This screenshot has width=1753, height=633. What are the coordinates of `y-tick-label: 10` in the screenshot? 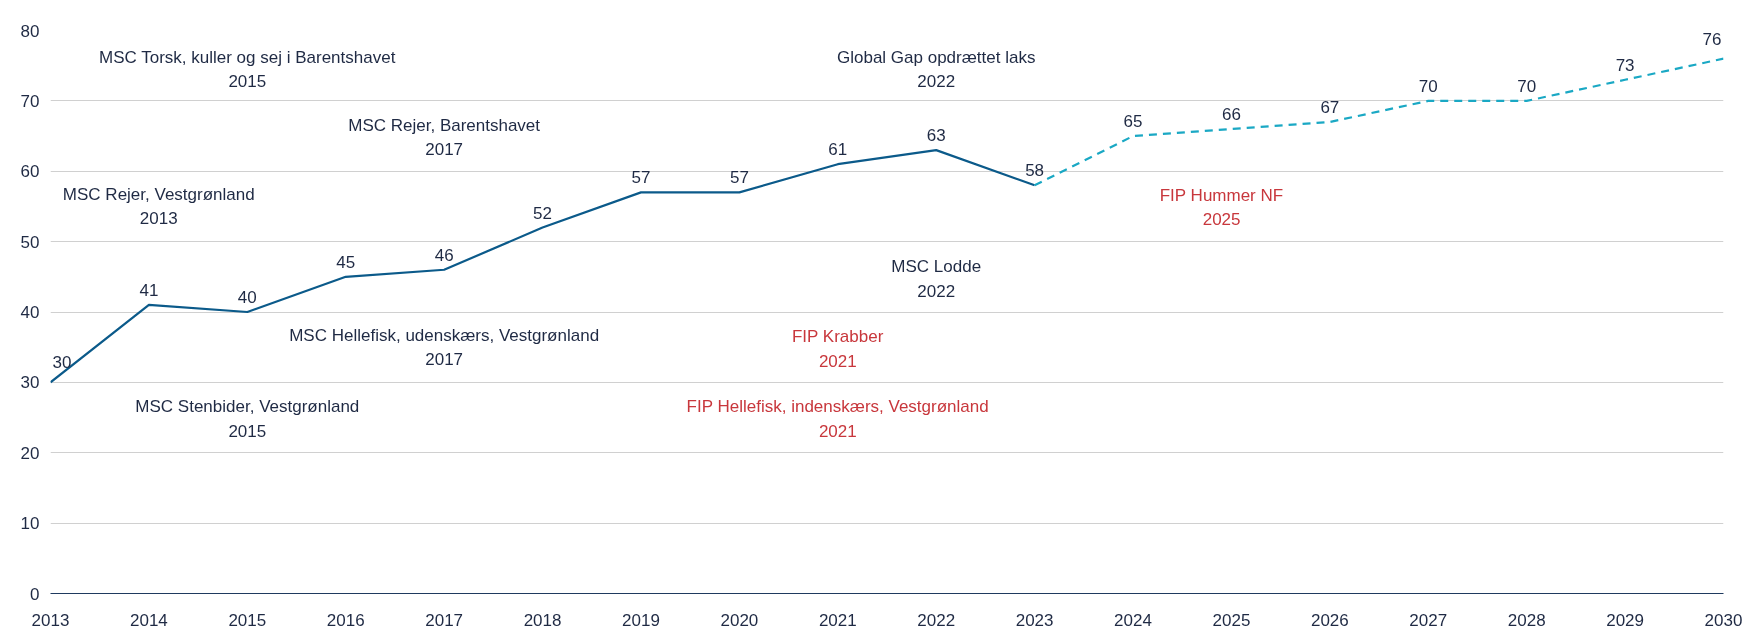 It's located at (30, 524).